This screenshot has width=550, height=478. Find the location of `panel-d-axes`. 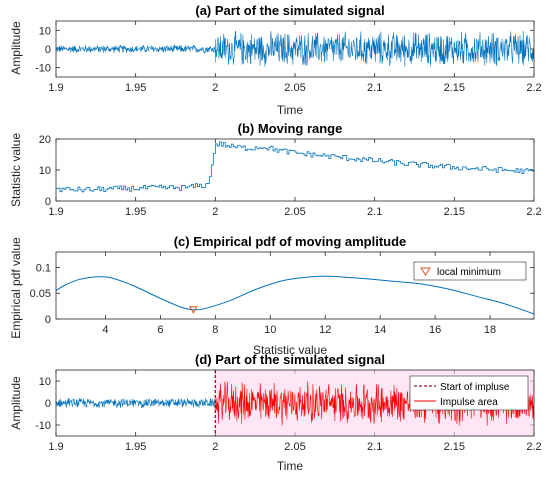

panel-d-axes is located at coordinates (295, 403).